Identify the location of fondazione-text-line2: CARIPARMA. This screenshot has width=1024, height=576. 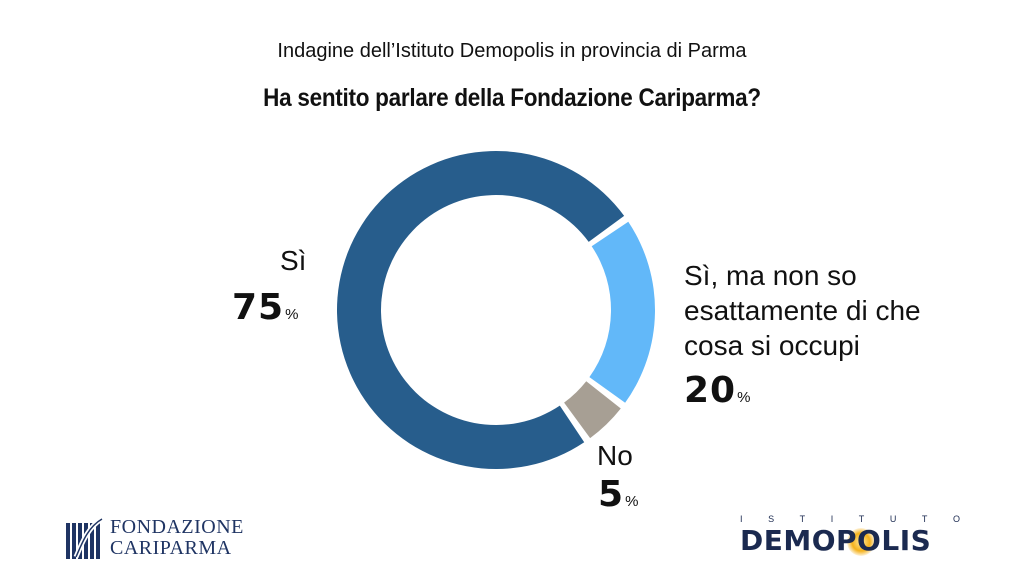
(171, 548).